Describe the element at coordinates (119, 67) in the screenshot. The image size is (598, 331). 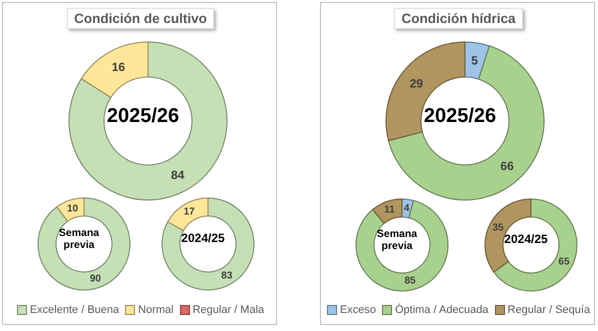
I see `data-label: 16` at that location.